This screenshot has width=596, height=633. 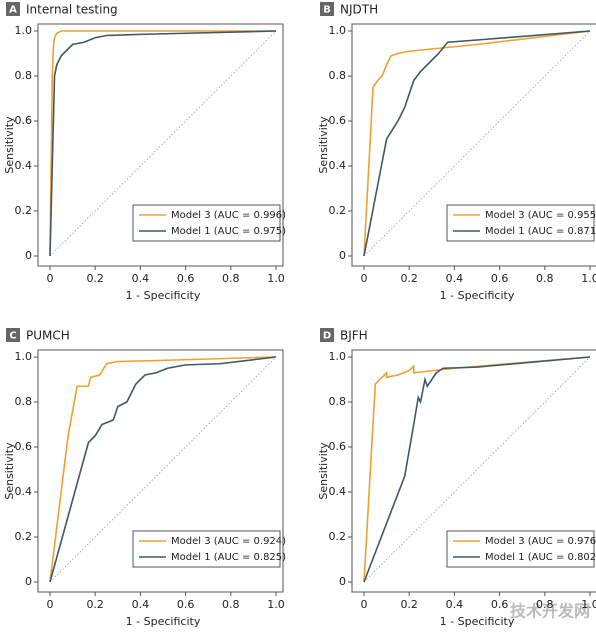 What do you see at coordinates (72, 10) in the screenshot?
I see `panel-title: Internal testing` at bounding box center [72, 10].